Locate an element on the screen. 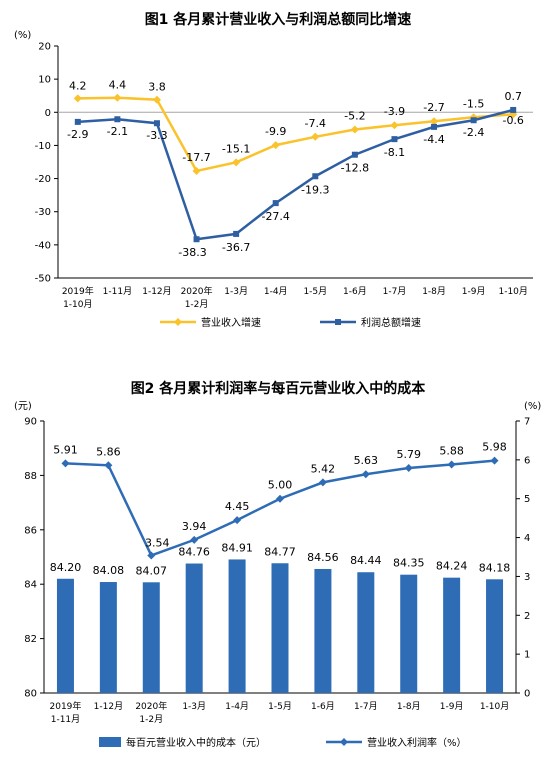  chart1-x-tick-label: 1-3月 is located at coordinates (236, 291).